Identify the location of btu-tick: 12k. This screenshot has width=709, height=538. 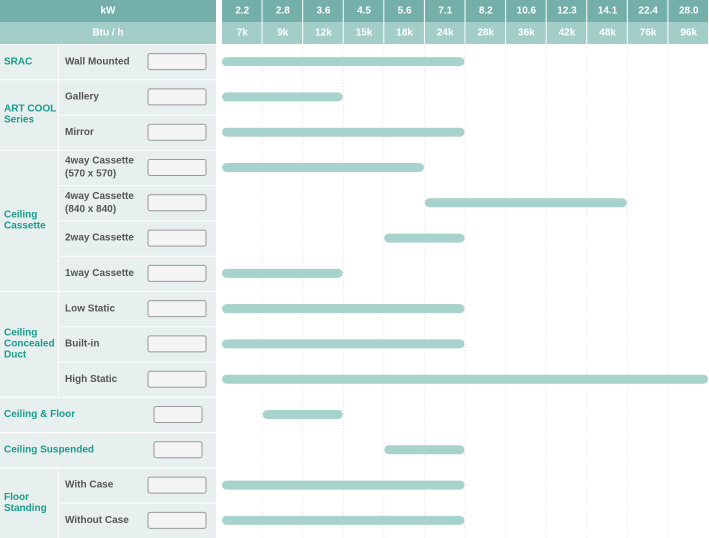
(323, 33).